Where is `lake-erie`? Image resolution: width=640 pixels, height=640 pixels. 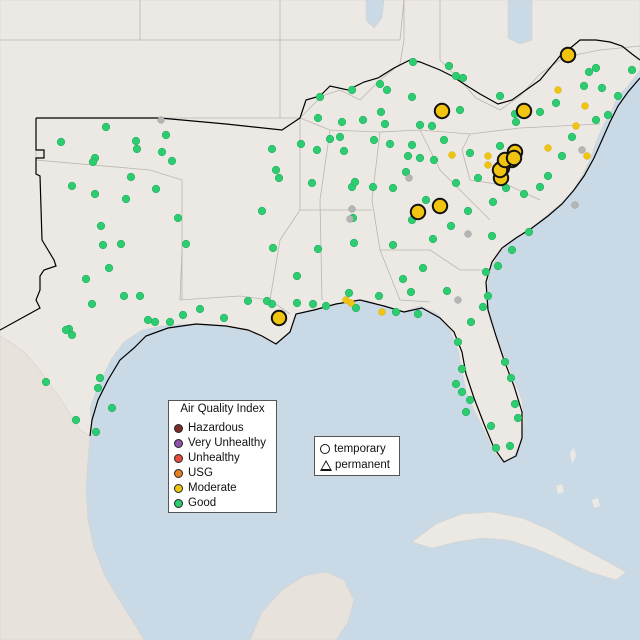 lake-erie is located at coordinates (520, 22).